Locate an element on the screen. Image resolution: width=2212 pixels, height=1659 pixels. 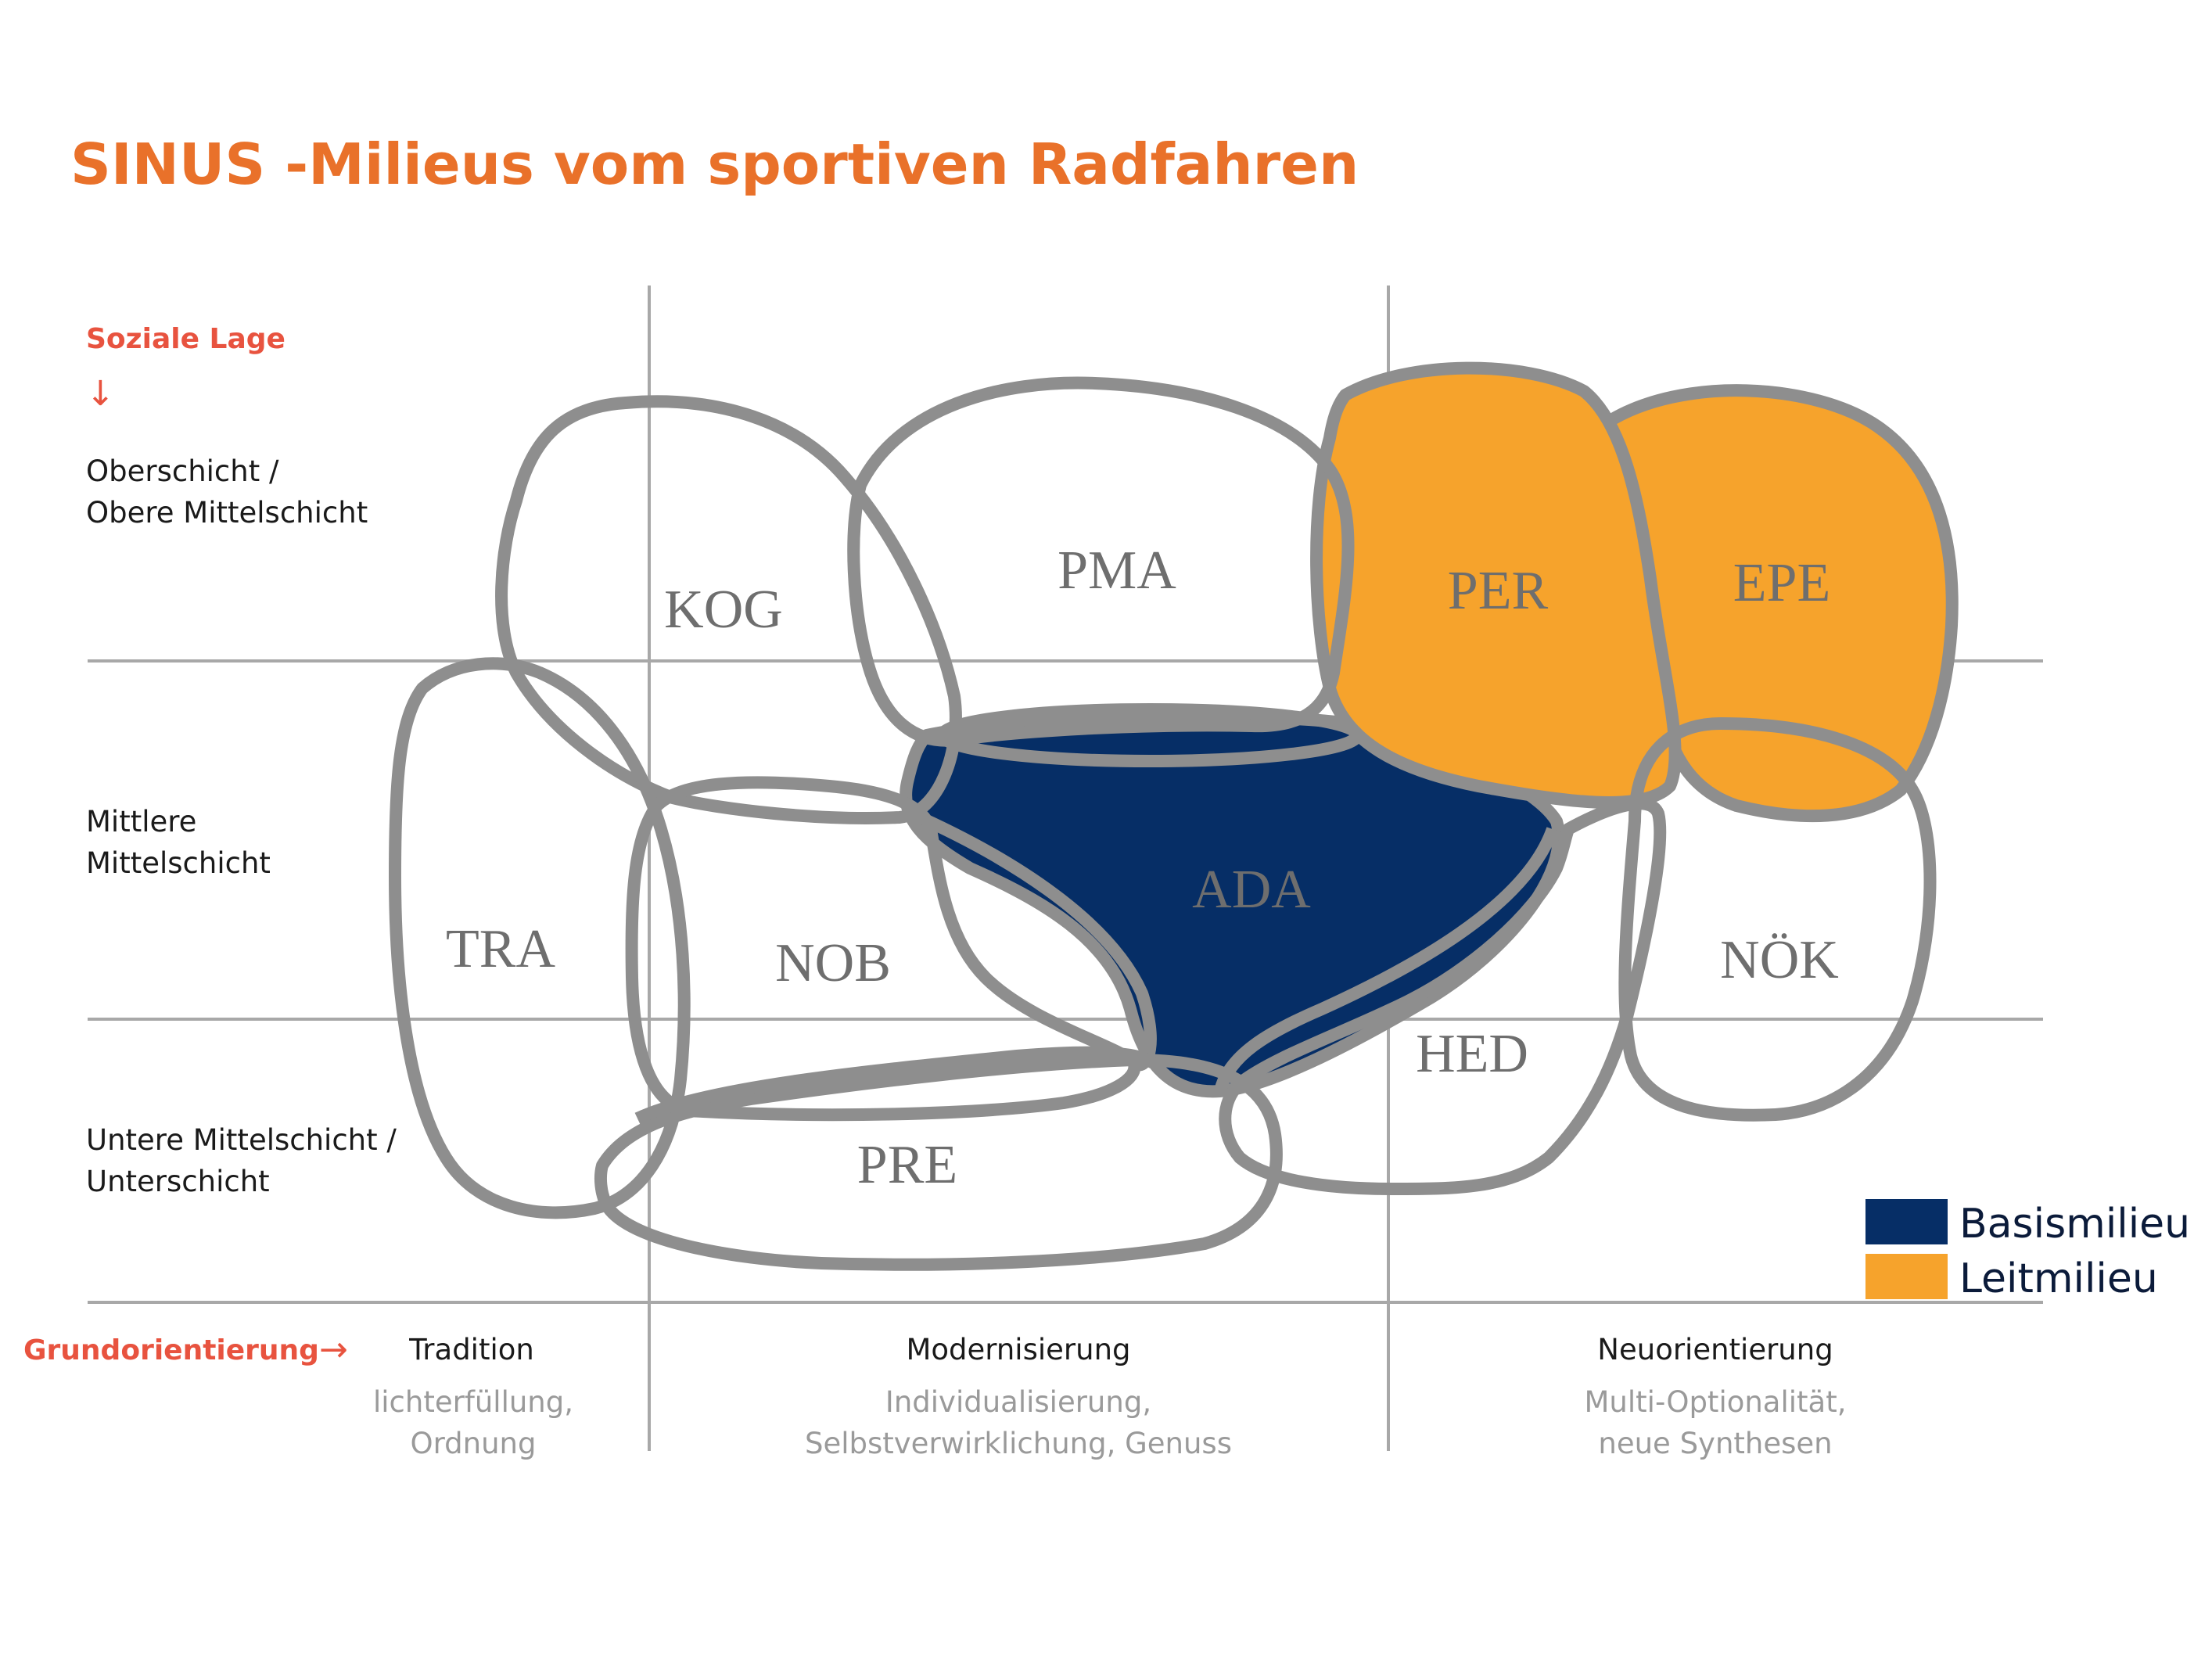
milieu-shape-tra is located at coordinates (540, 938).